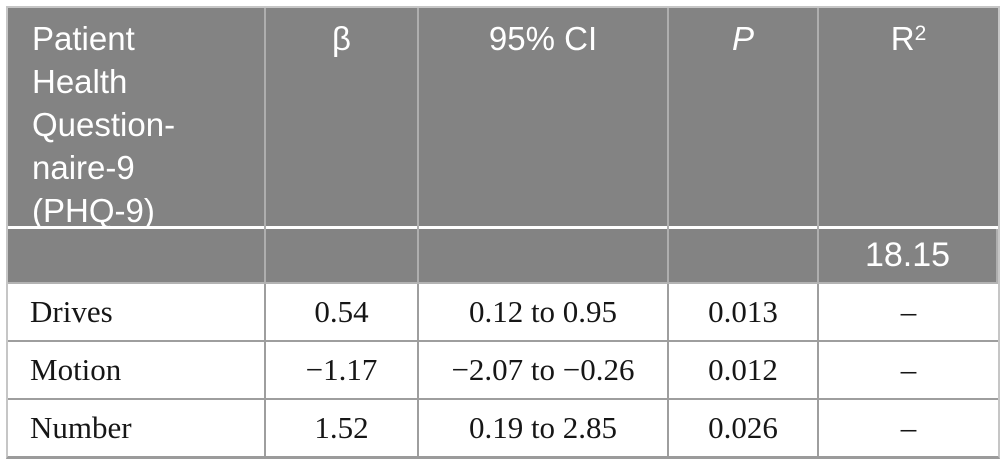 The width and height of the screenshot is (1007, 474). I want to click on ci-value: 0.12 to 0.95, so click(544, 312).